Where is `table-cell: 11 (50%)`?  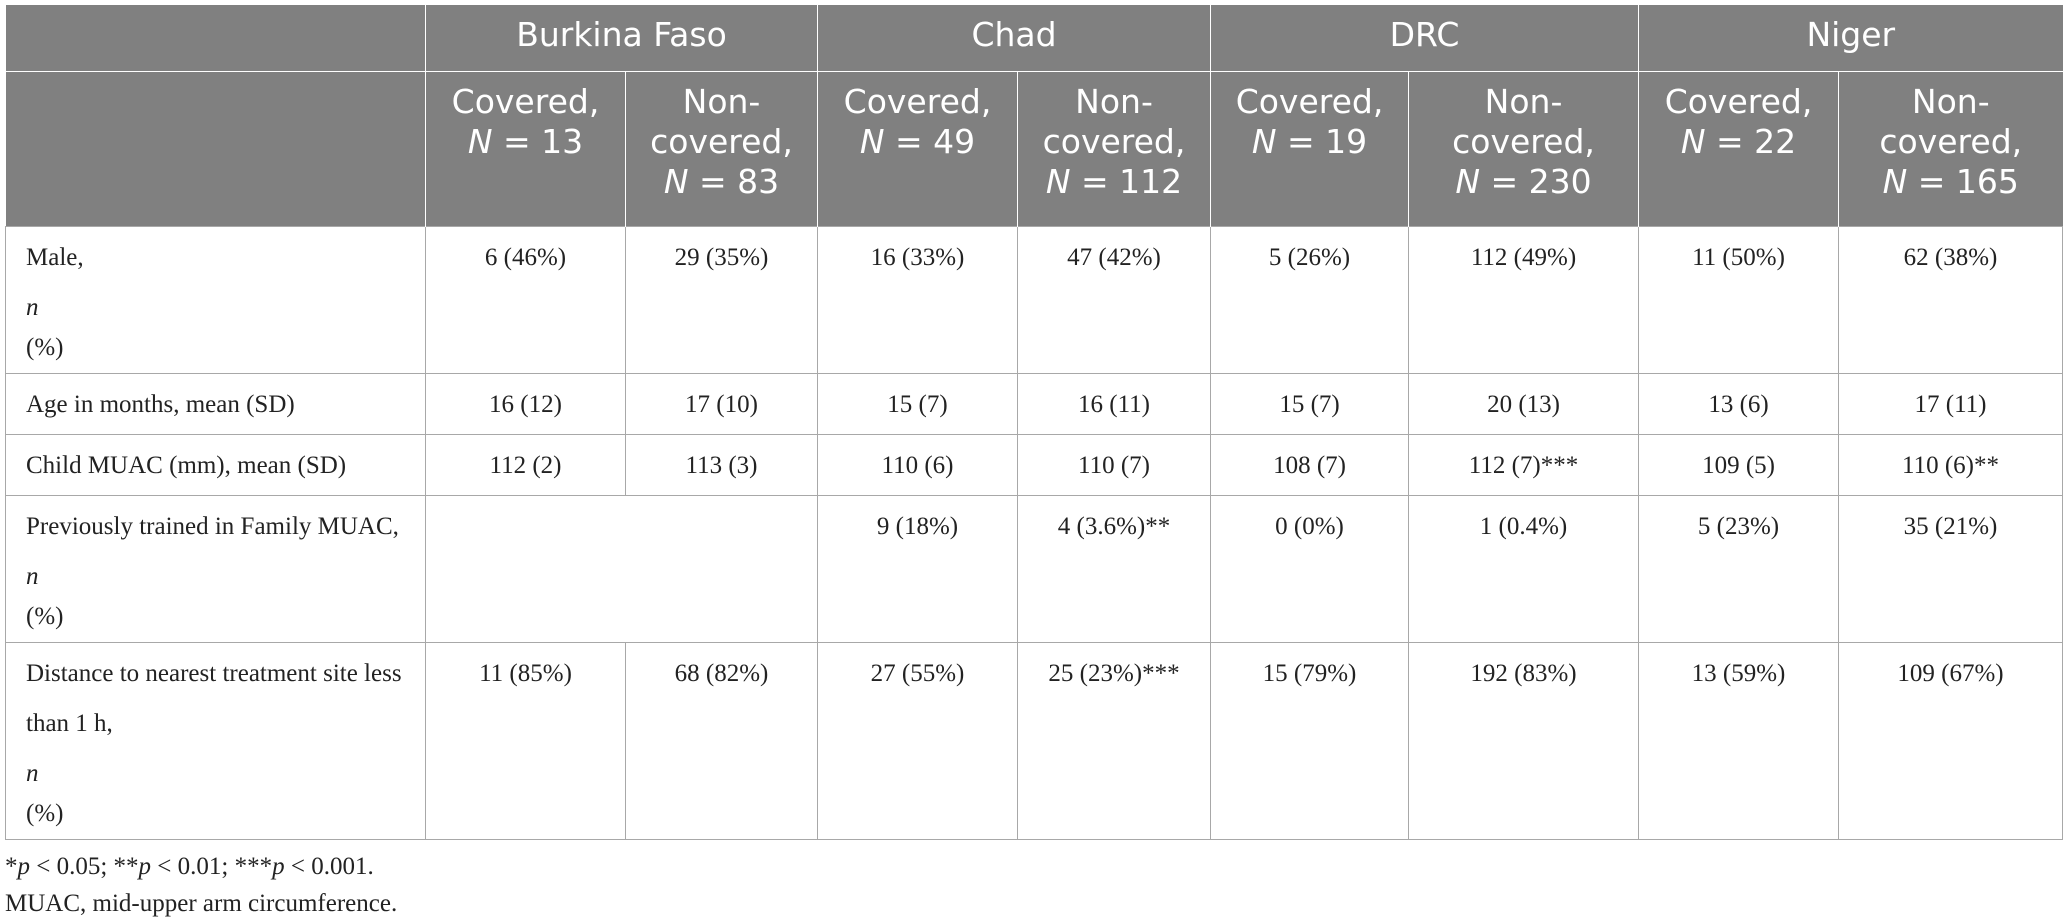 table-cell: 11 (50%) is located at coordinates (1739, 299).